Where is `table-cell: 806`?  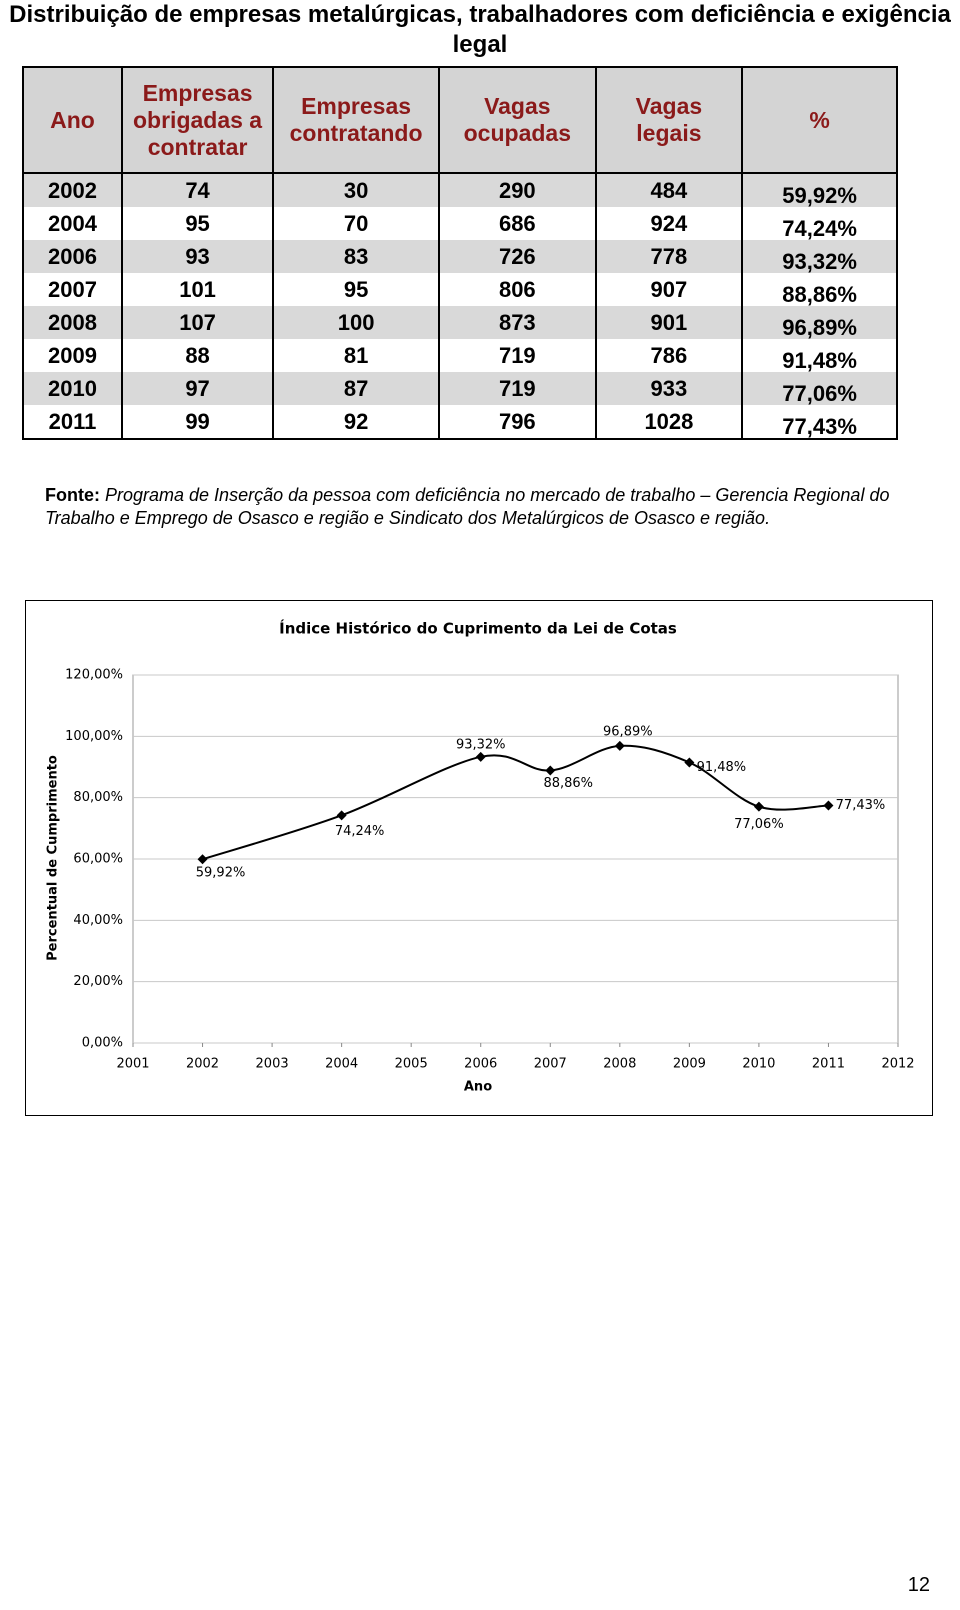 table-cell: 806 is located at coordinates (517, 289).